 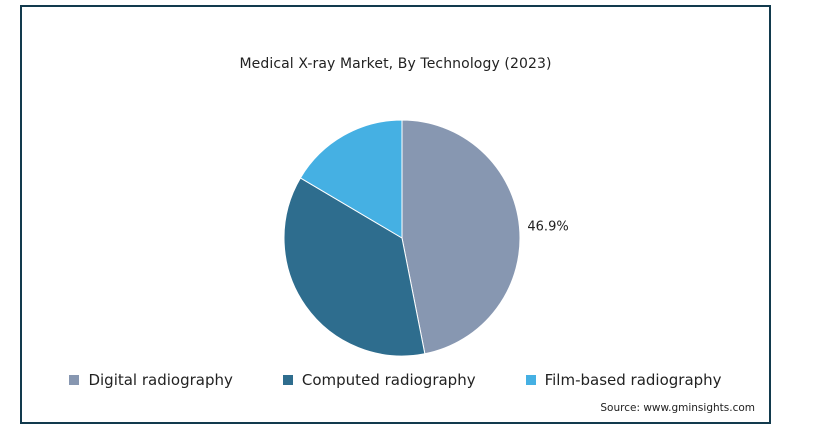 What do you see at coordinates (677, 408) in the screenshot?
I see `source-note: Source: www.gminsights.com` at bounding box center [677, 408].